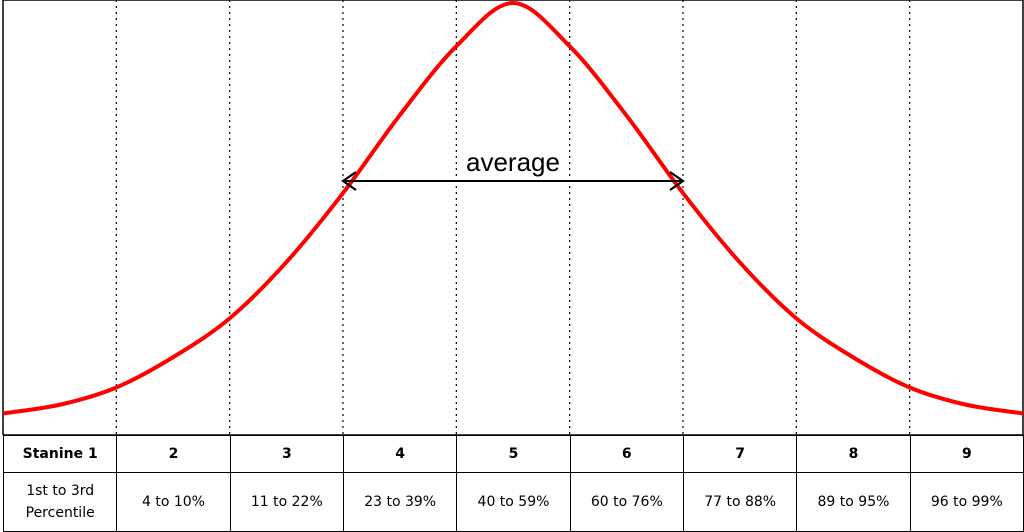 The image size is (1024, 532). I want to click on average-label: average, so click(513, 162).